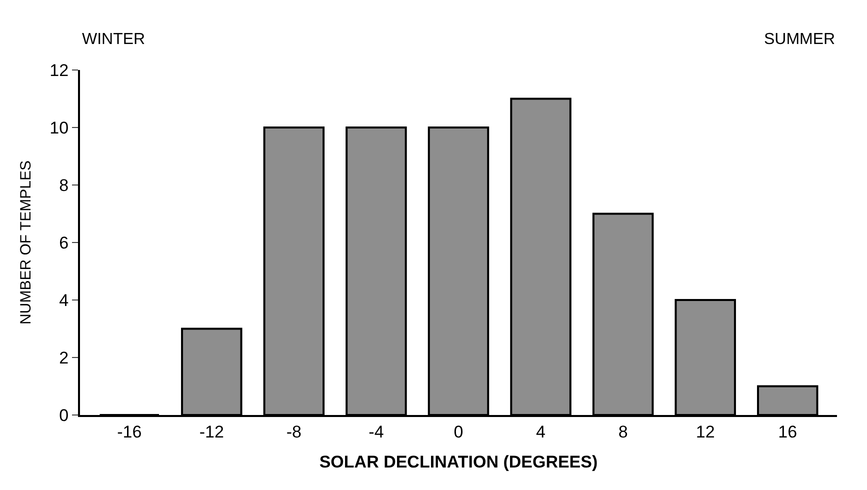 The width and height of the screenshot is (867, 490). I want to click on x-tick-label: 12, so click(705, 432).